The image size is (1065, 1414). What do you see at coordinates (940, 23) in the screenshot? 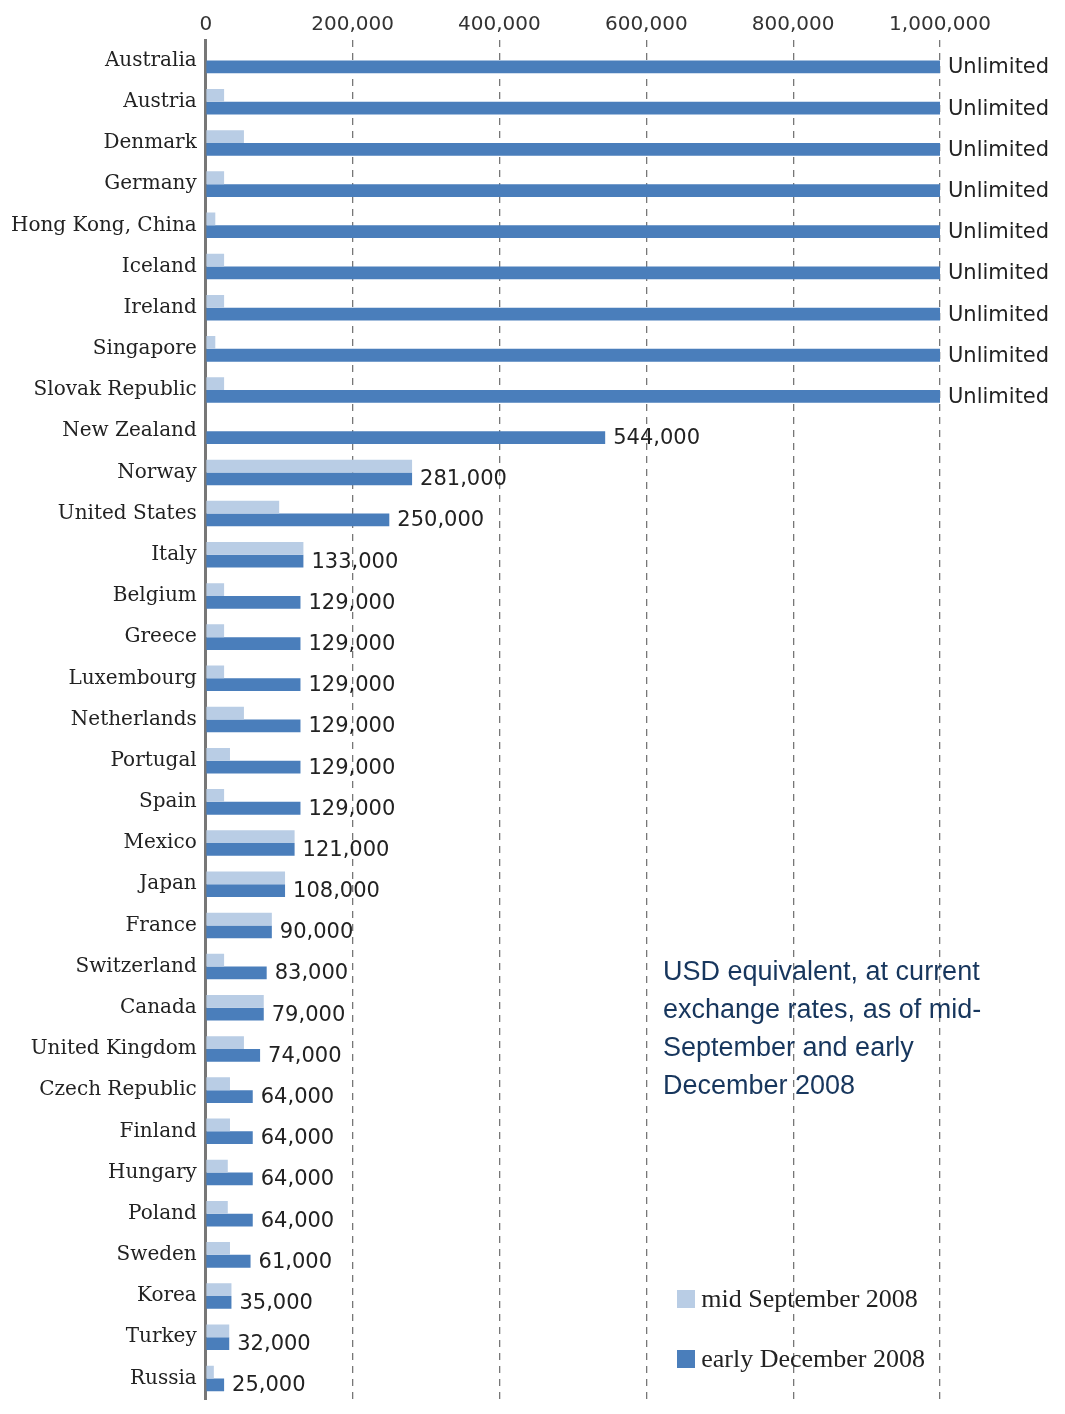
I see `x-tick-label: 1,000,000` at bounding box center [940, 23].